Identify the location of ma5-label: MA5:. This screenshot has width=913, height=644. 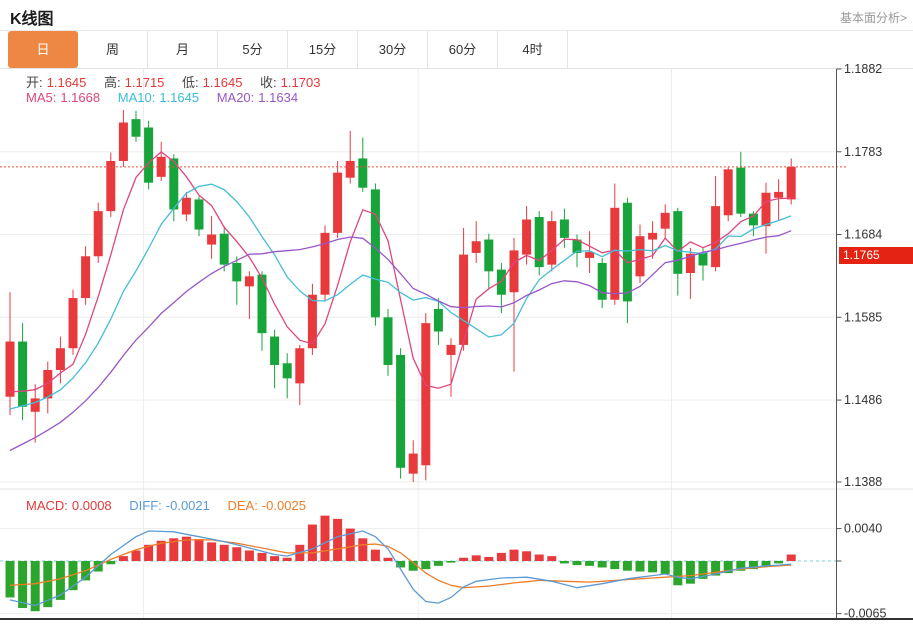
(41, 97).